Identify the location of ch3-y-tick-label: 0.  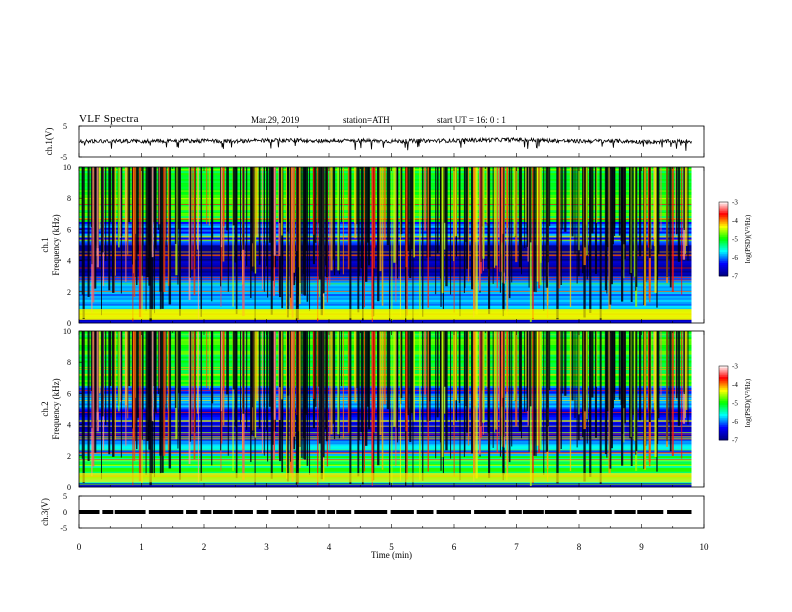
(65, 512).